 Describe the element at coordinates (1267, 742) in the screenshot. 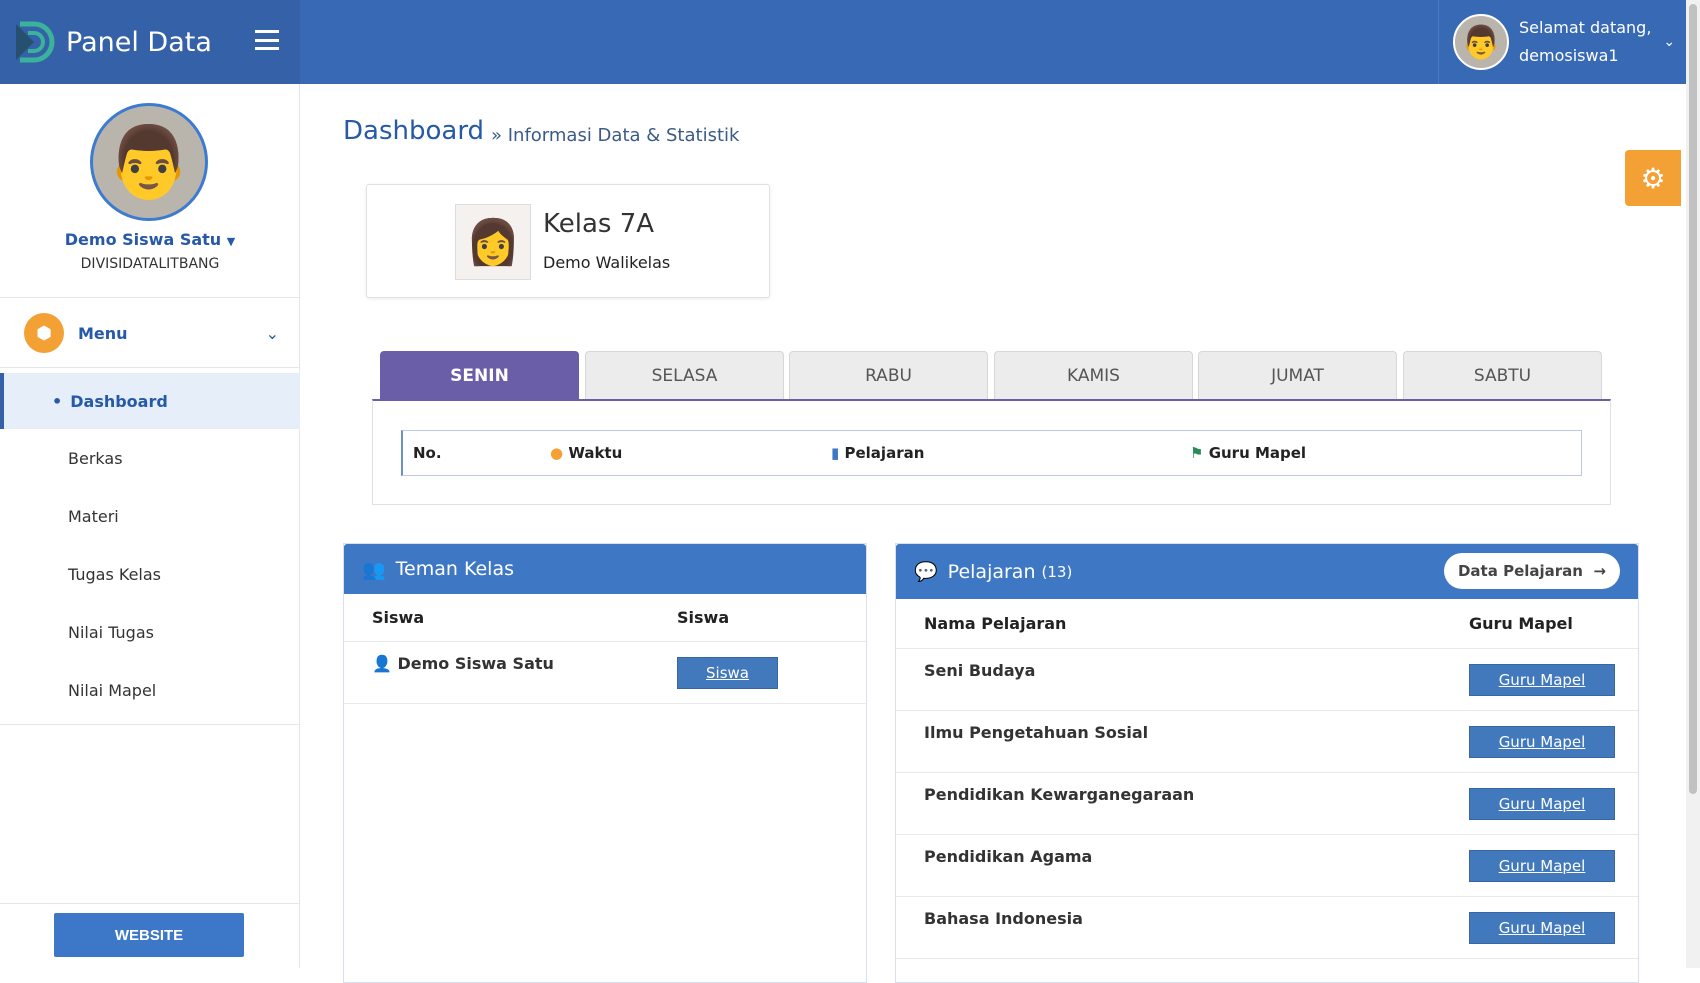

I see `table-row: Ilmu Pengetahuan Sosial Guru Mapel` at that location.